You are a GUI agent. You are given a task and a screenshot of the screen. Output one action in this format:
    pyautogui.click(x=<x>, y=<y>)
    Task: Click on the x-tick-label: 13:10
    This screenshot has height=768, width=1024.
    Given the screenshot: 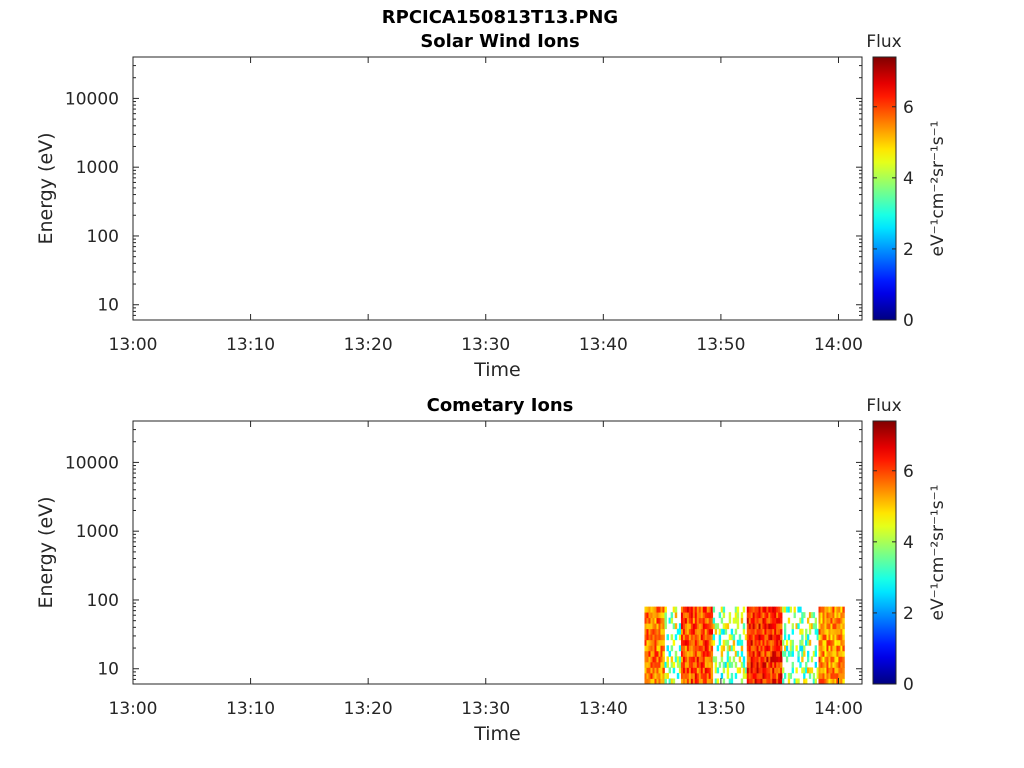 What is the action you would take?
    pyautogui.click(x=250, y=345)
    